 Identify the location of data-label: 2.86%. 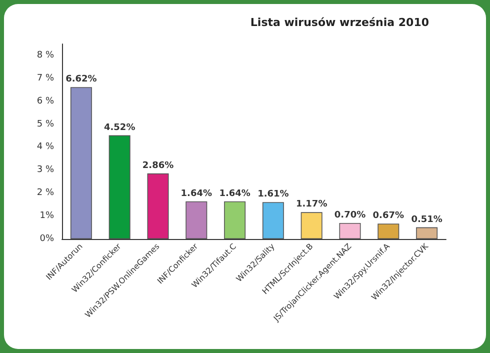
(158, 165).